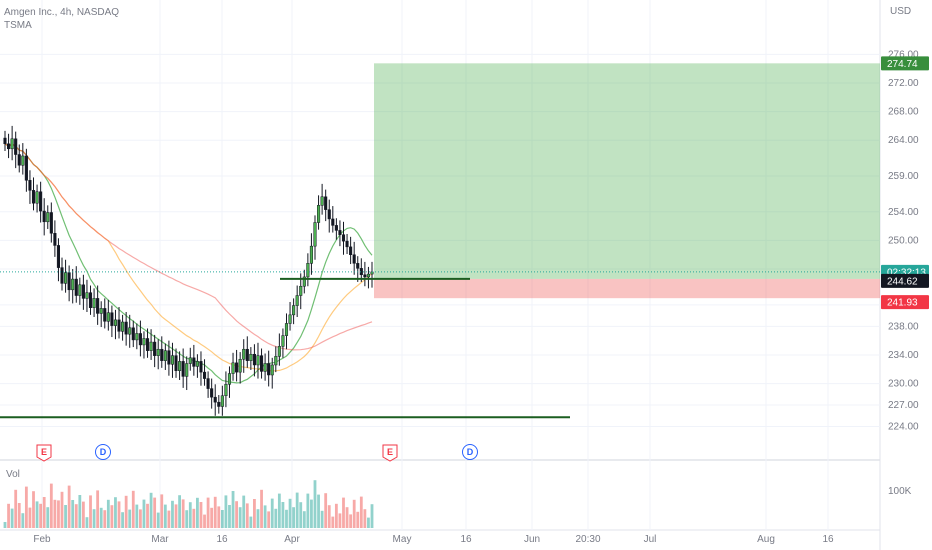 This screenshot has width=932, height=550. Describe the element at coordinates (587, 539) in the screenshot. I see `x-tick-label: 20:30` at that location.